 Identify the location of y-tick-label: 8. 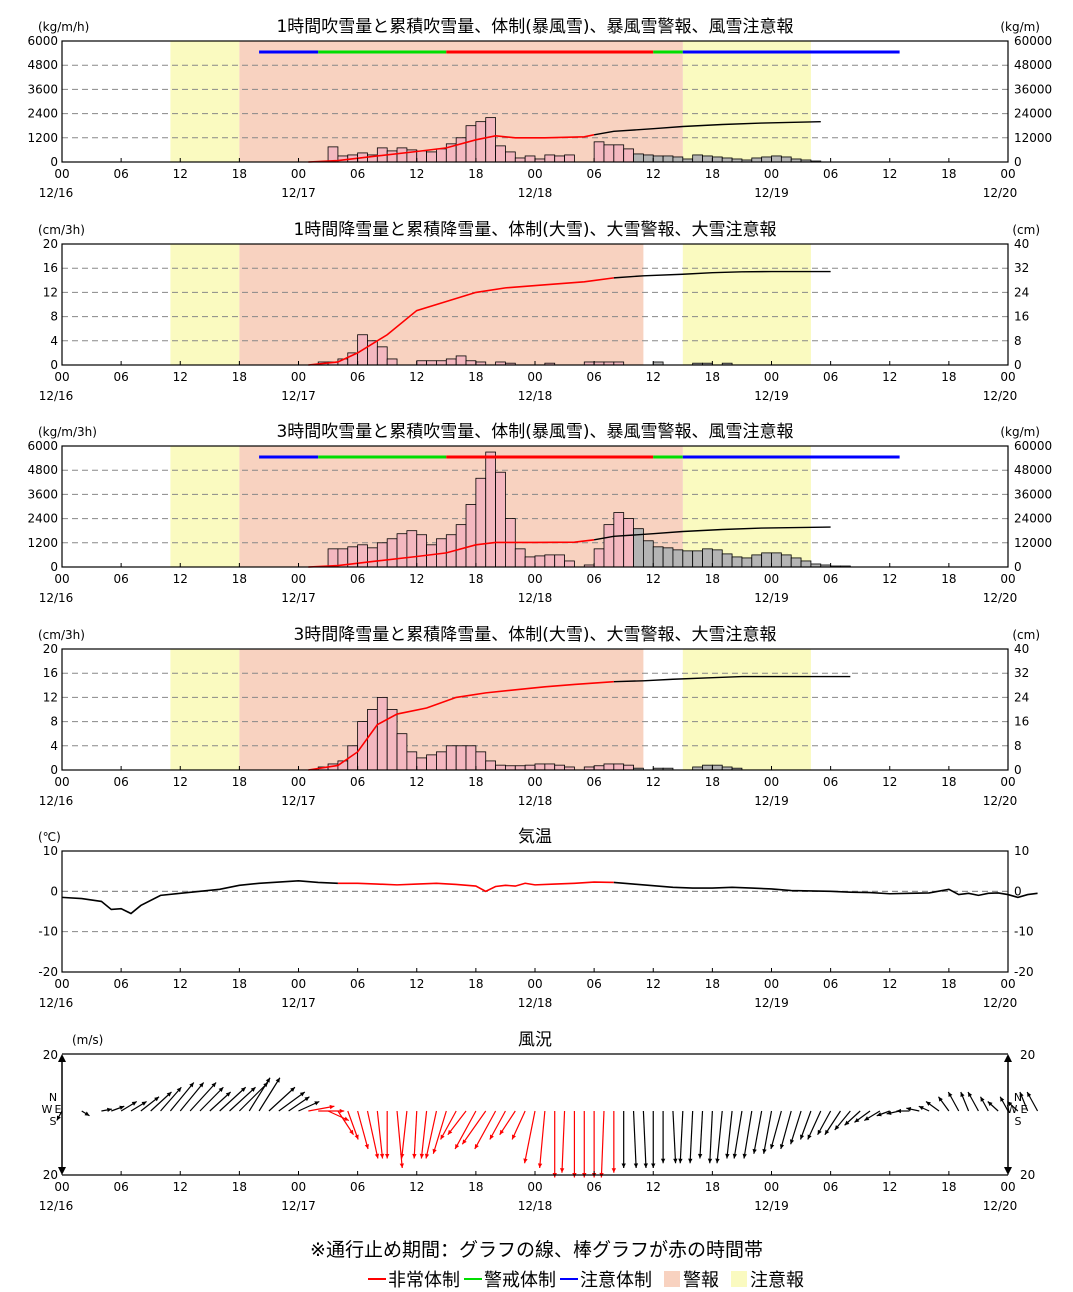
(54, 317).